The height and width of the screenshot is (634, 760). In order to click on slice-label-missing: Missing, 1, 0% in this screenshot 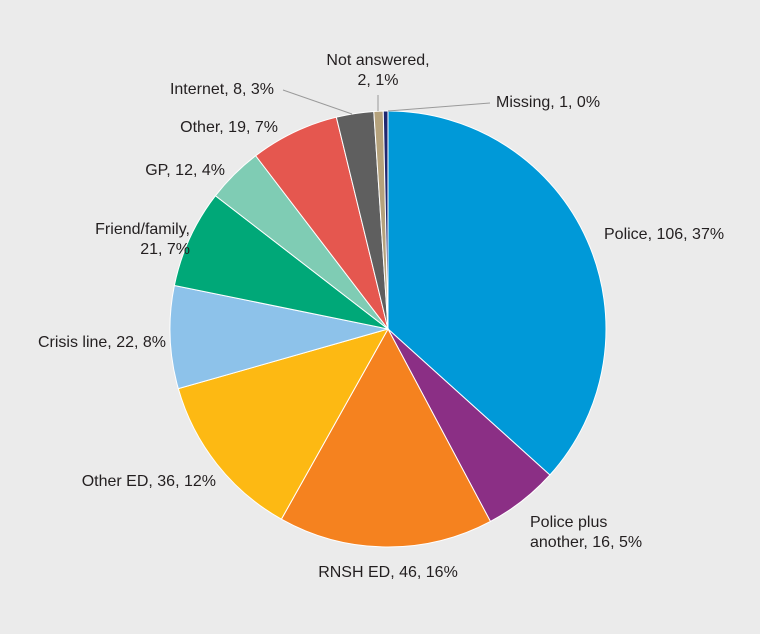, I will do `click(548, 102)`.